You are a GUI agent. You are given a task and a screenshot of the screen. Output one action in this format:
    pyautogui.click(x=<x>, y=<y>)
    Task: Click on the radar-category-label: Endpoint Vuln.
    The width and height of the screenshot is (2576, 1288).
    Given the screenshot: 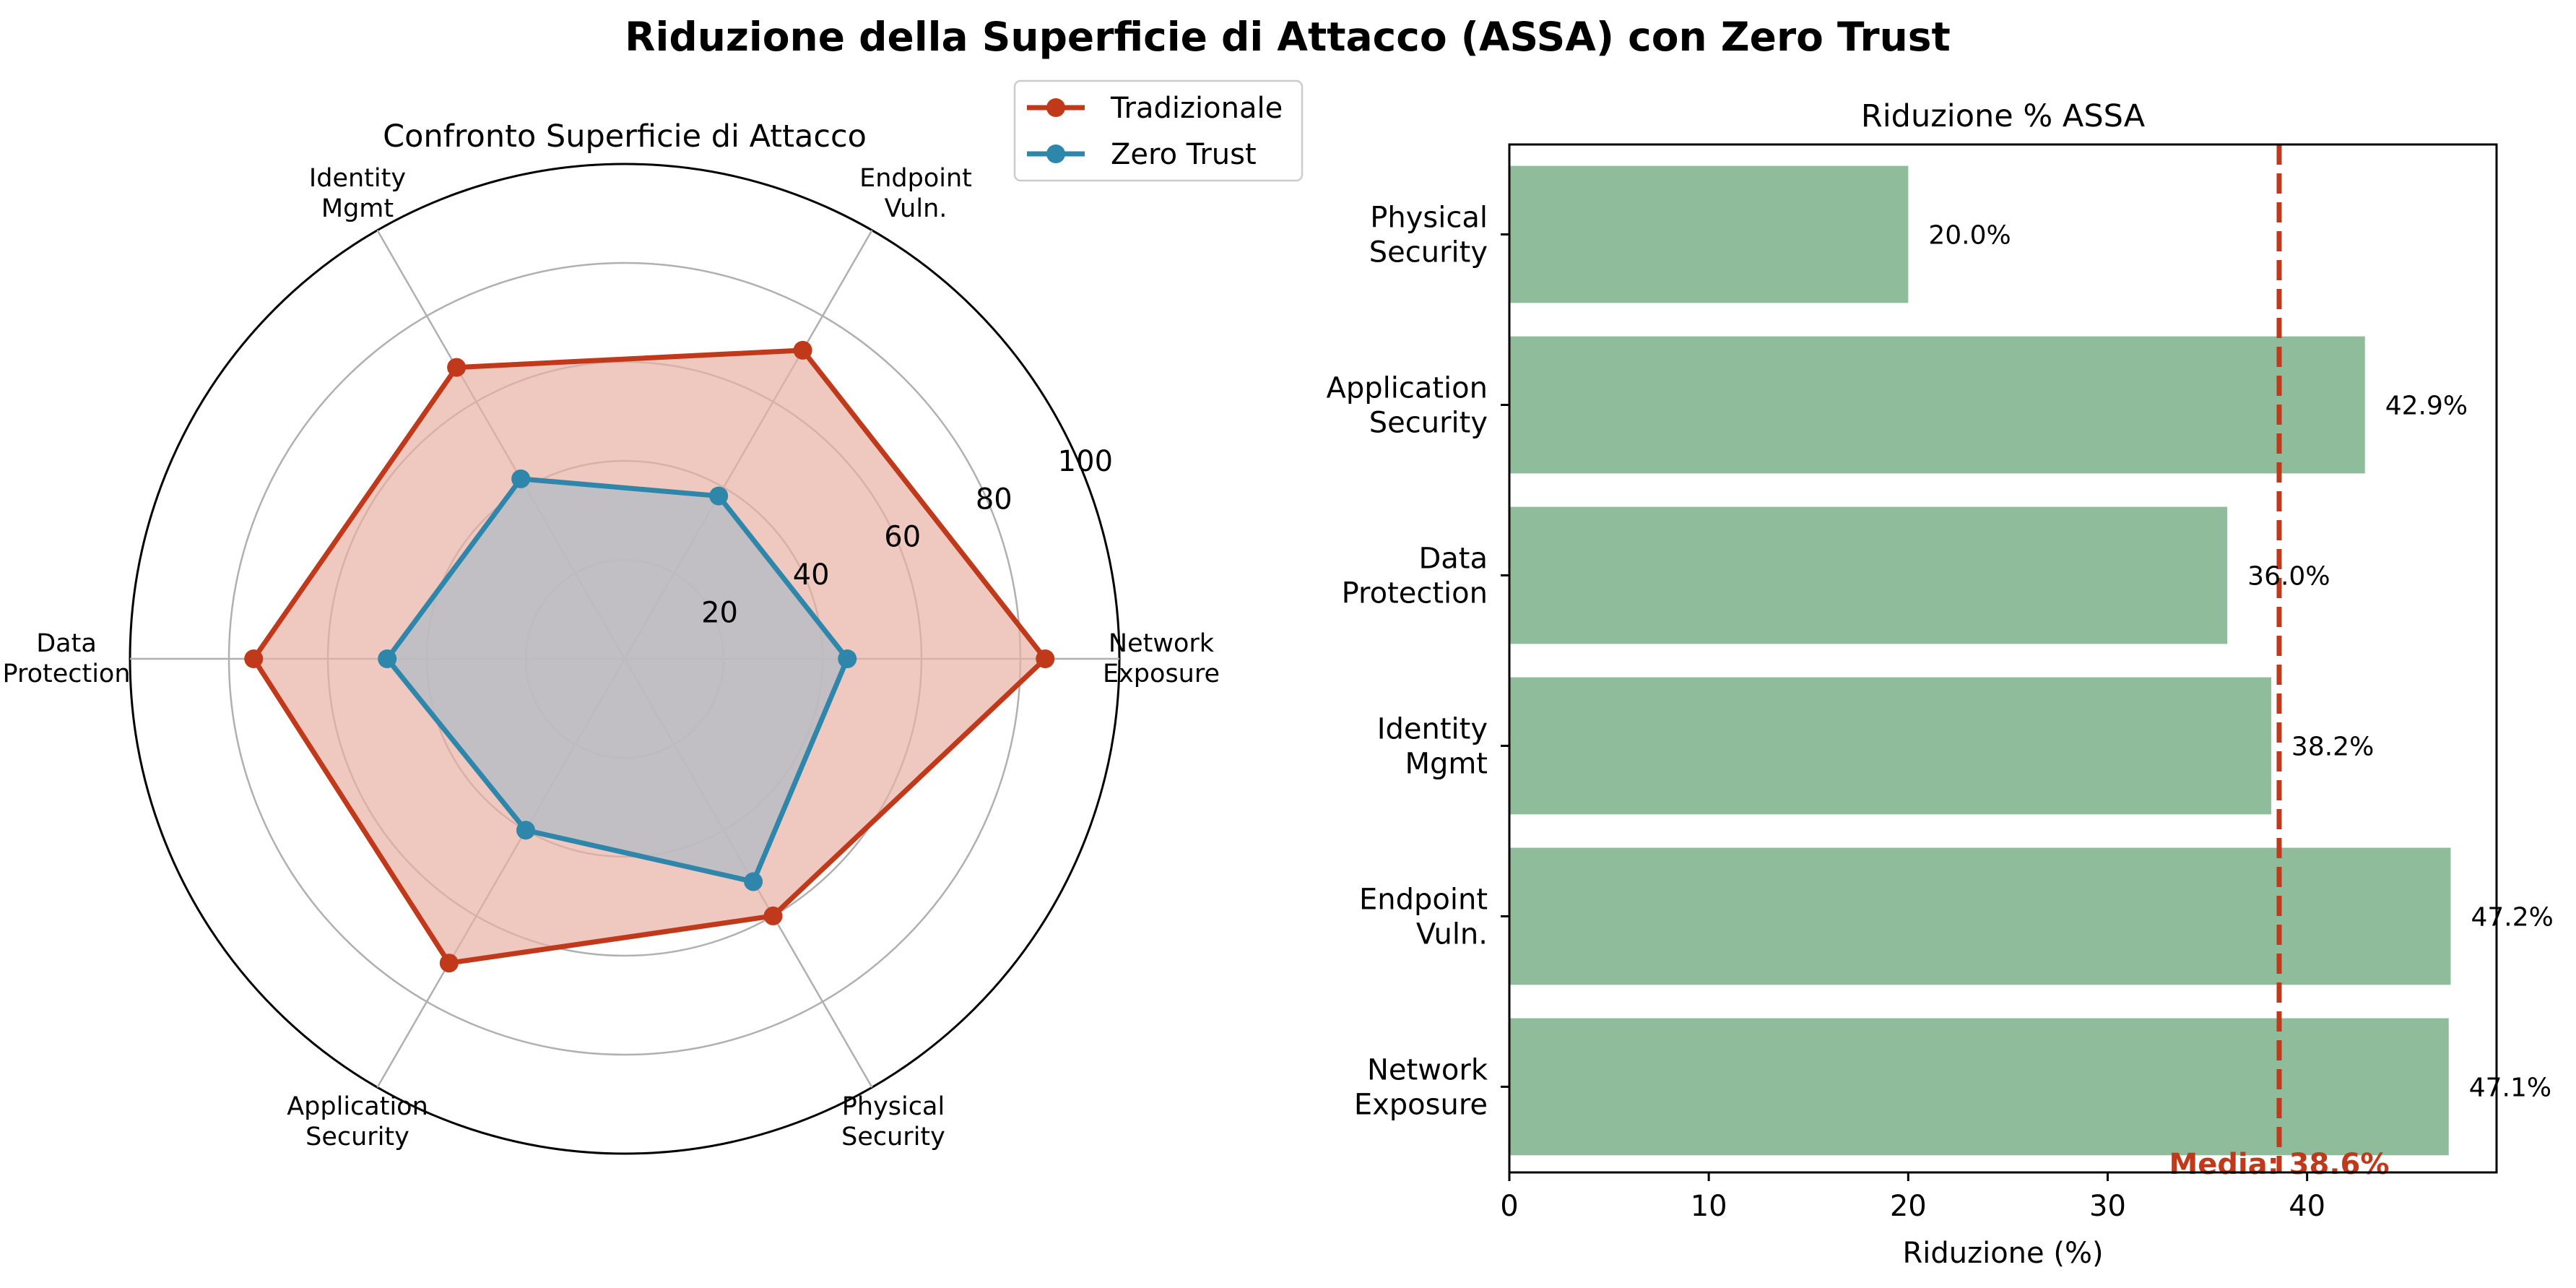 What is the action you would take?
    pyautogui.click(x=915, y=193)
    